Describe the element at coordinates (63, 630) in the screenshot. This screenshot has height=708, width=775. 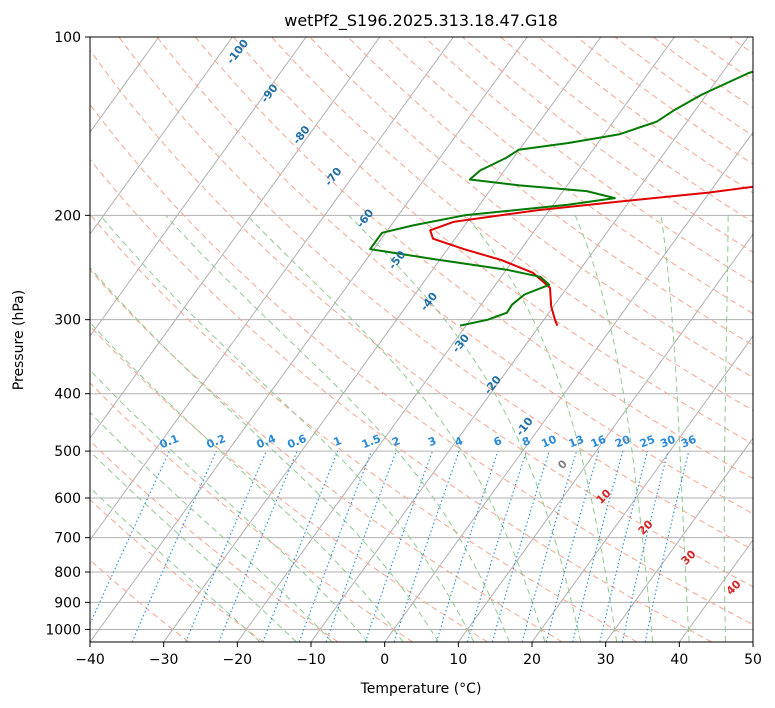
I see `y-tick-label: 1000` at that location.